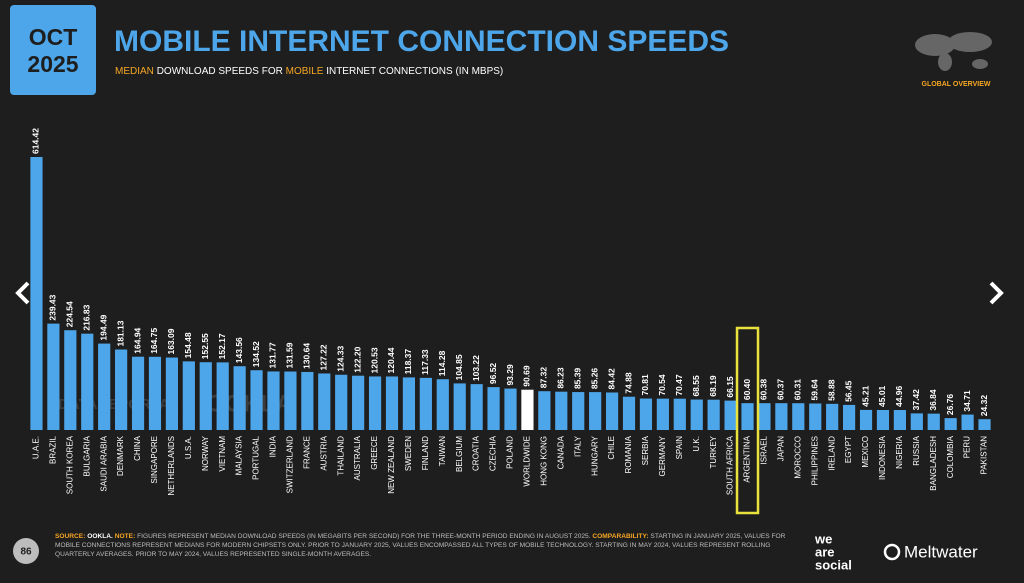  I want to click on x-tick-label: MOROCCO, so click(797, 457).